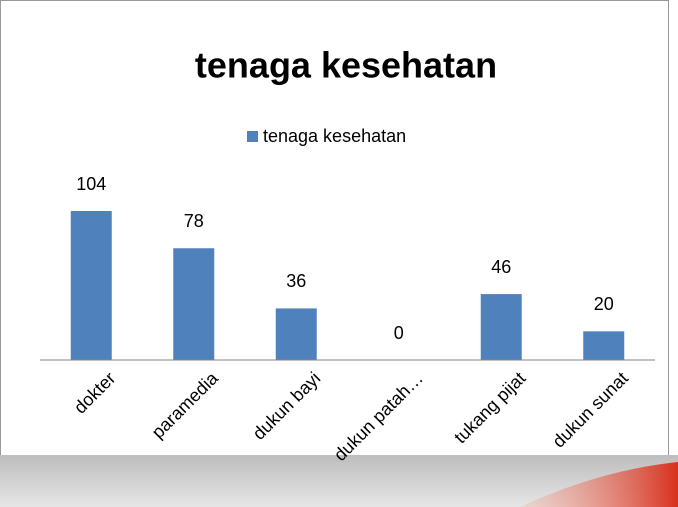 This screenshot has width=678, height=507. Describe the element at coordinates (399, 333) in the screenshot. I see `data-label: 0` at that location.